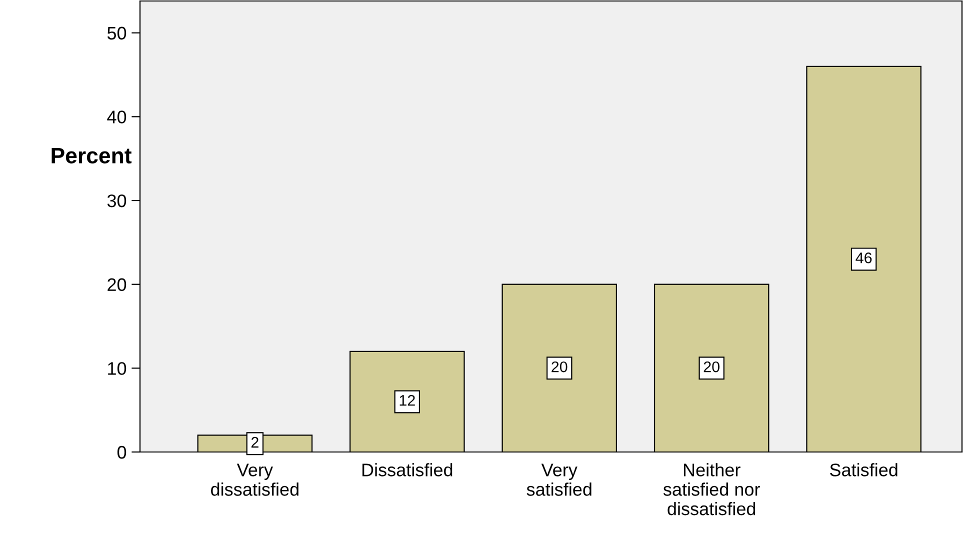 Image resolution: width=972 pixels, height=548 pixels. I want to click on x-tick-label: Very dissatisfied, so click(254, 480).